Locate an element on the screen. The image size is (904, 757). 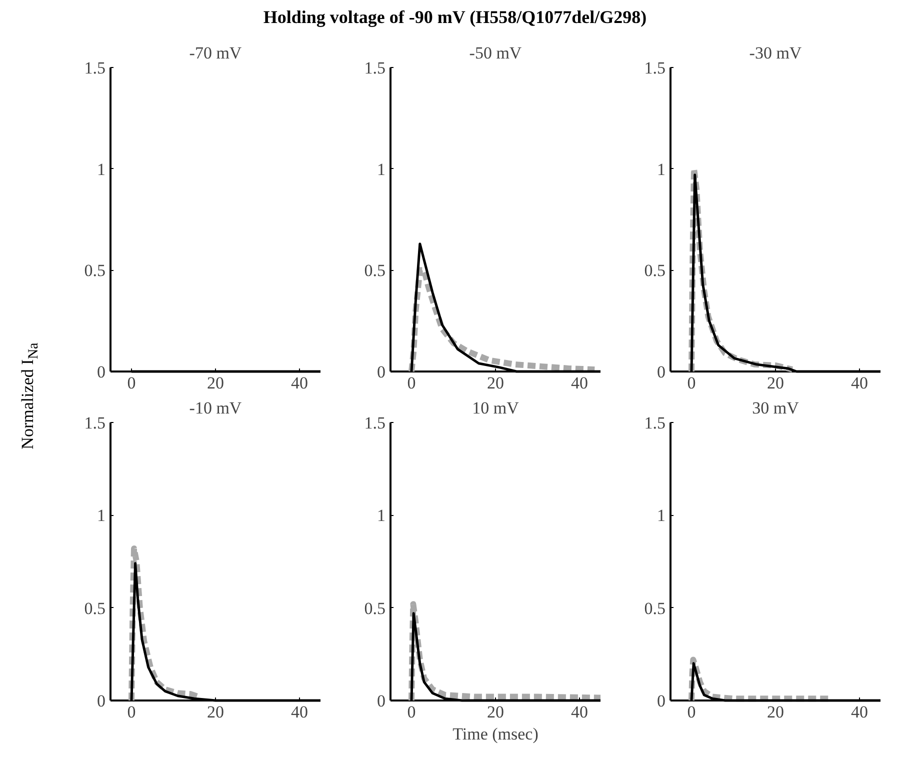
chart-title: -50 mV is located at coordinates (495, 53).